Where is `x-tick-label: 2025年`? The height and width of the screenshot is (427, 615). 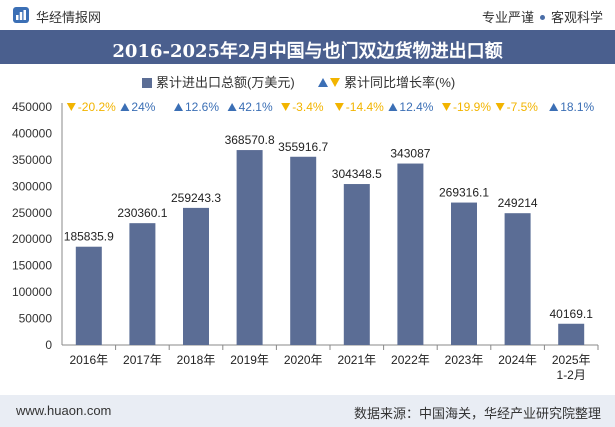 x-tick-label: 2025年 is located at coordinates (571, 360).